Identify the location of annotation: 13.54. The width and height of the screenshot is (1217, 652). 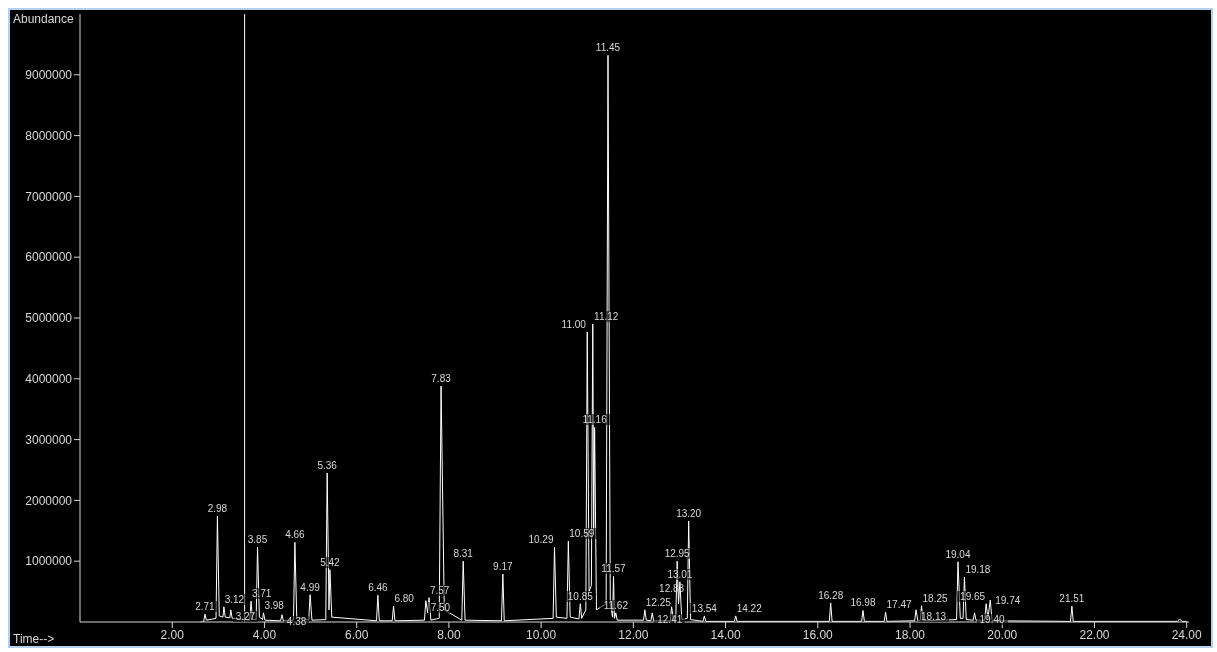
(704, 608).